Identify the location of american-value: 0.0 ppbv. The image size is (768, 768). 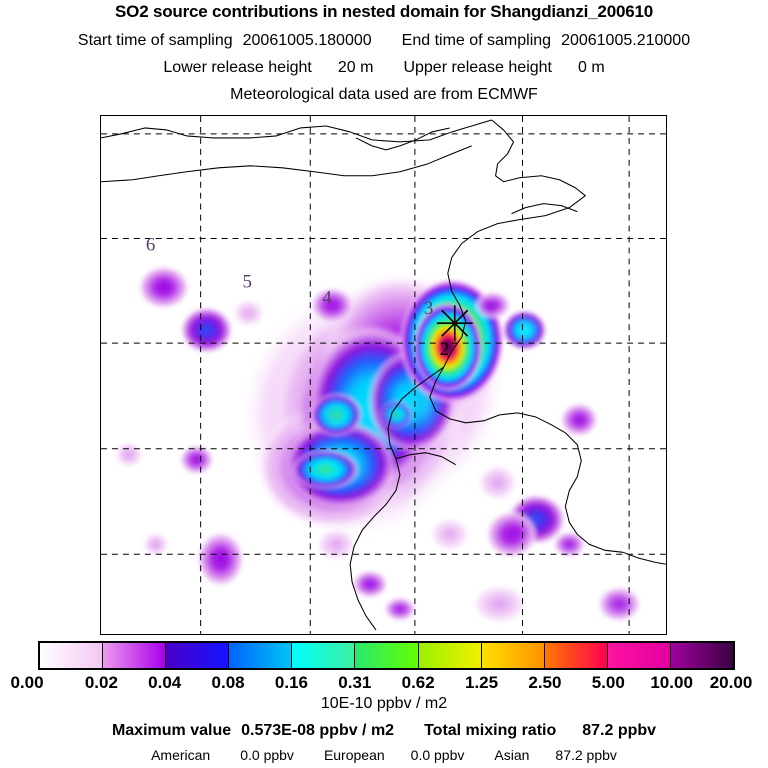
(267, 755).